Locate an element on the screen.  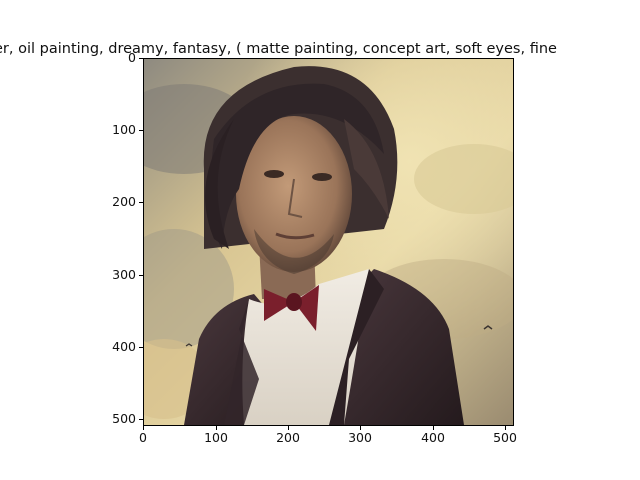
x-tick-label: 400 is located at coordinates (433, 437).